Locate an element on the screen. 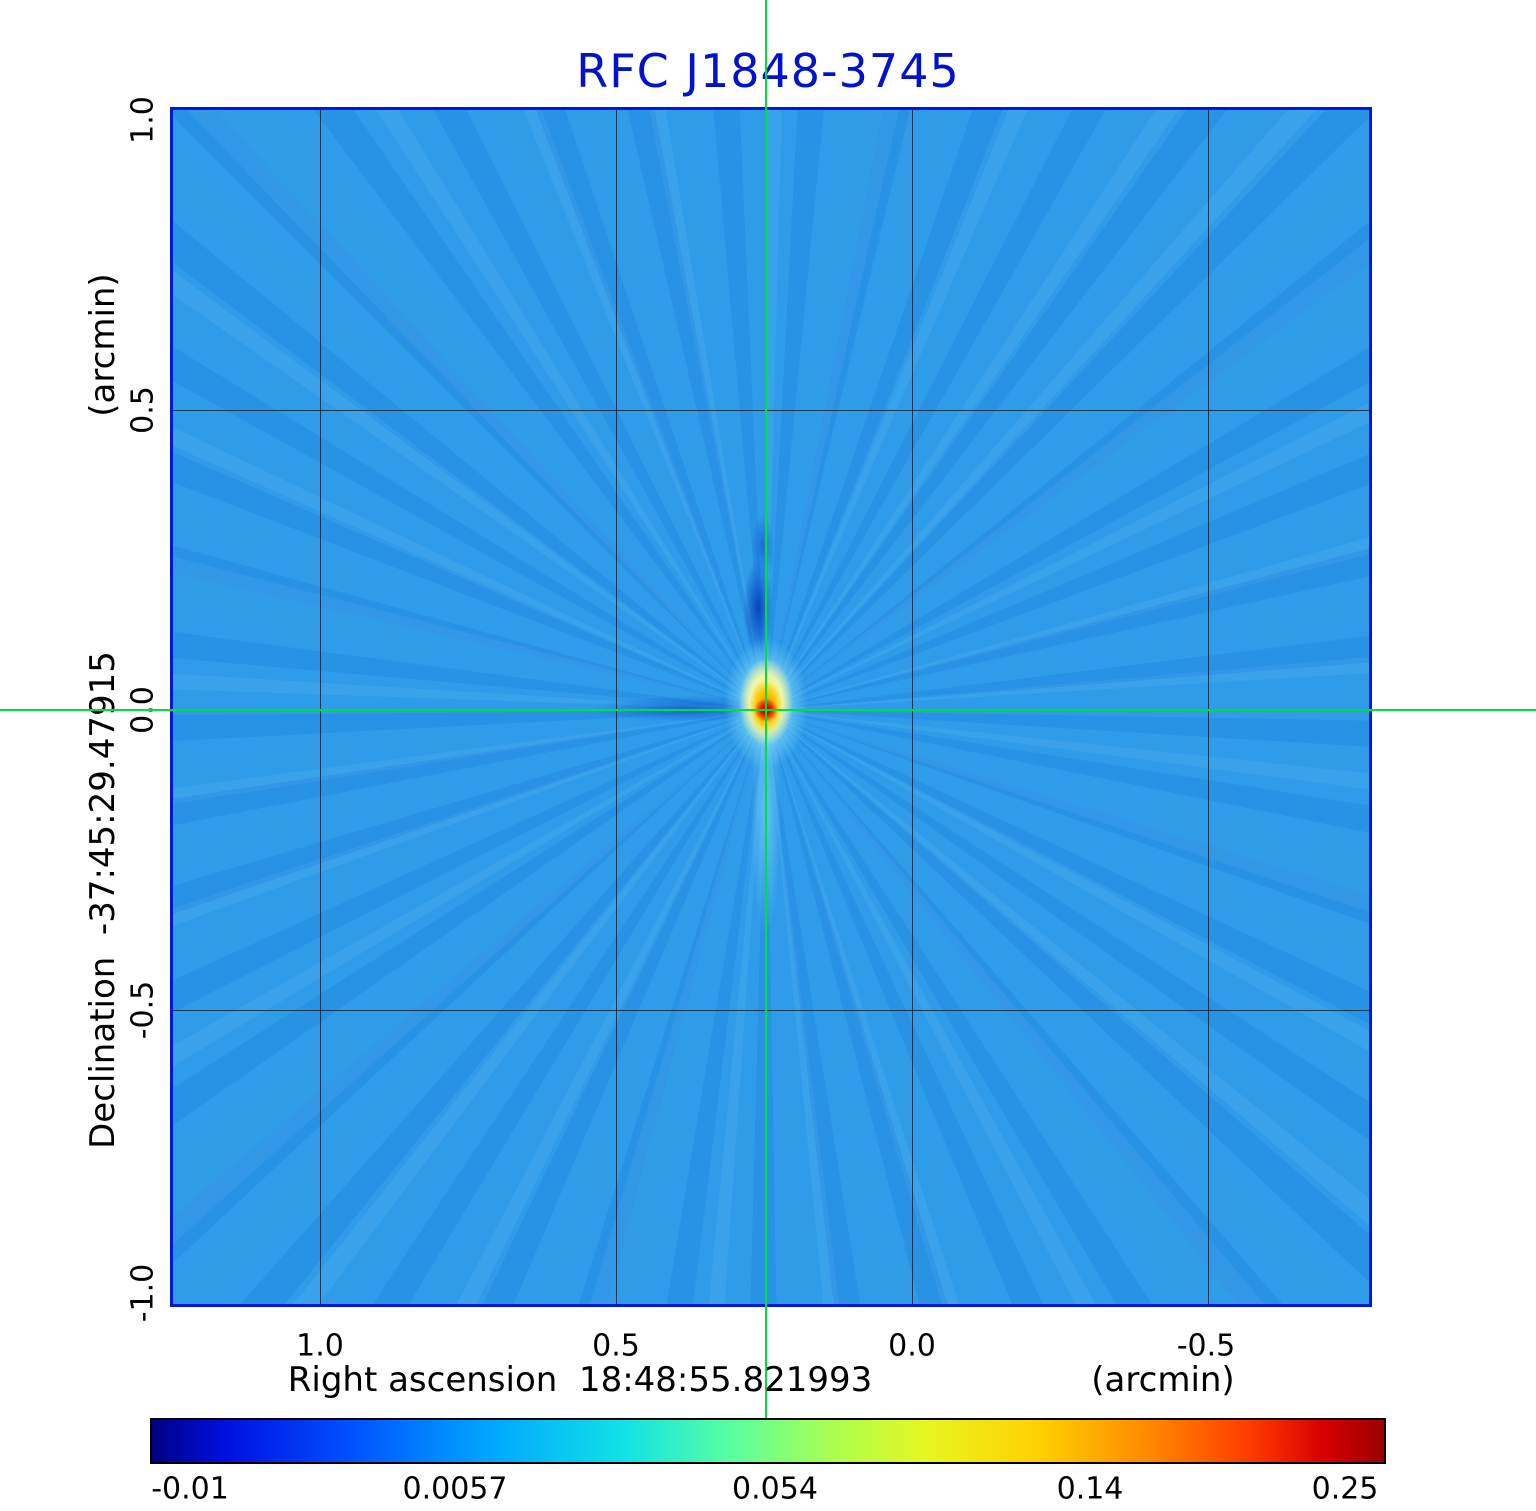  x-tick-label: -0.5 is located at coordinates (1206, 1346).